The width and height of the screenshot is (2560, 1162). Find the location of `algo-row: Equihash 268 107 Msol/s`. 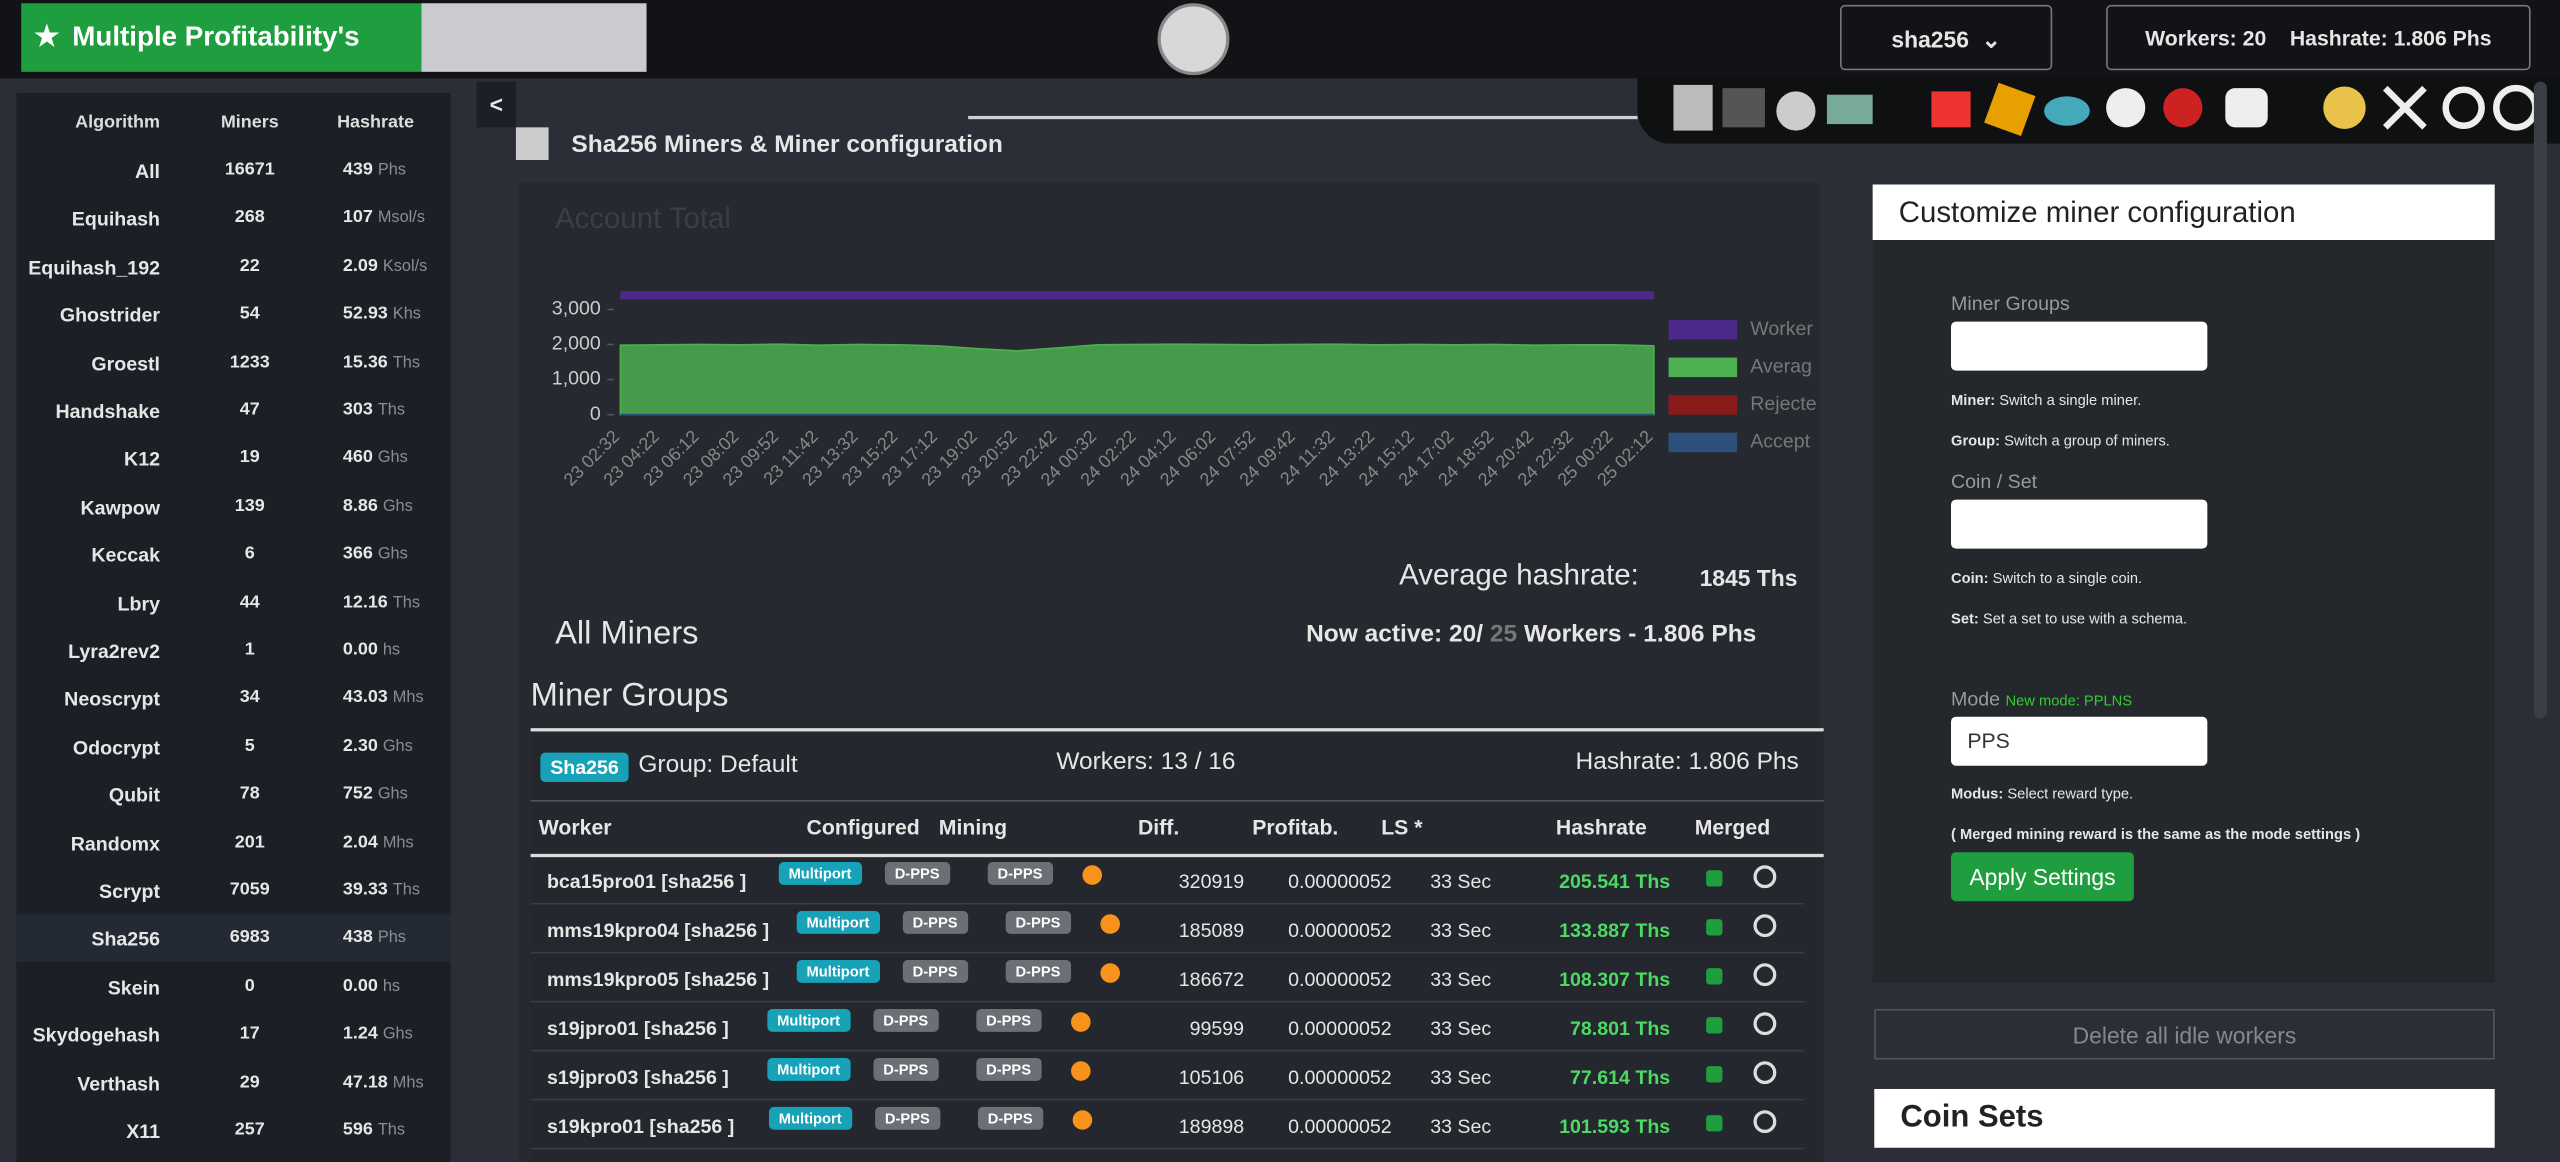

algo-row: Equihash 268 107 Msol/s is located at coordinates (233, 218).